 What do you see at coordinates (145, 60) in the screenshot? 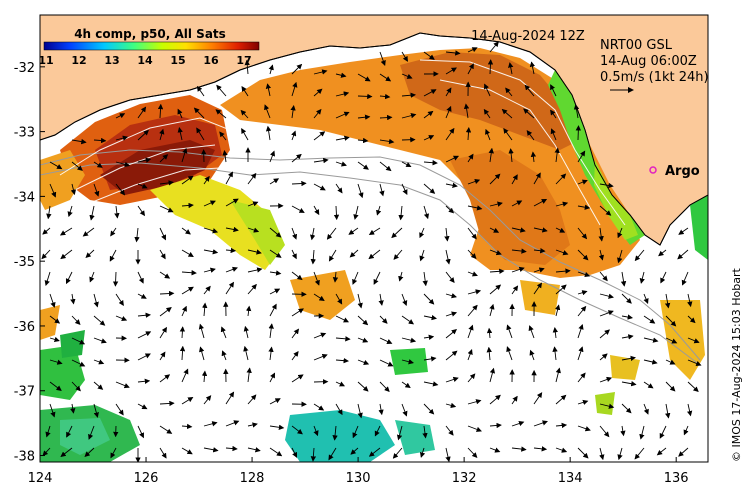
I see `colorbar-tick-label: 14` at bounding box center [145, 60].